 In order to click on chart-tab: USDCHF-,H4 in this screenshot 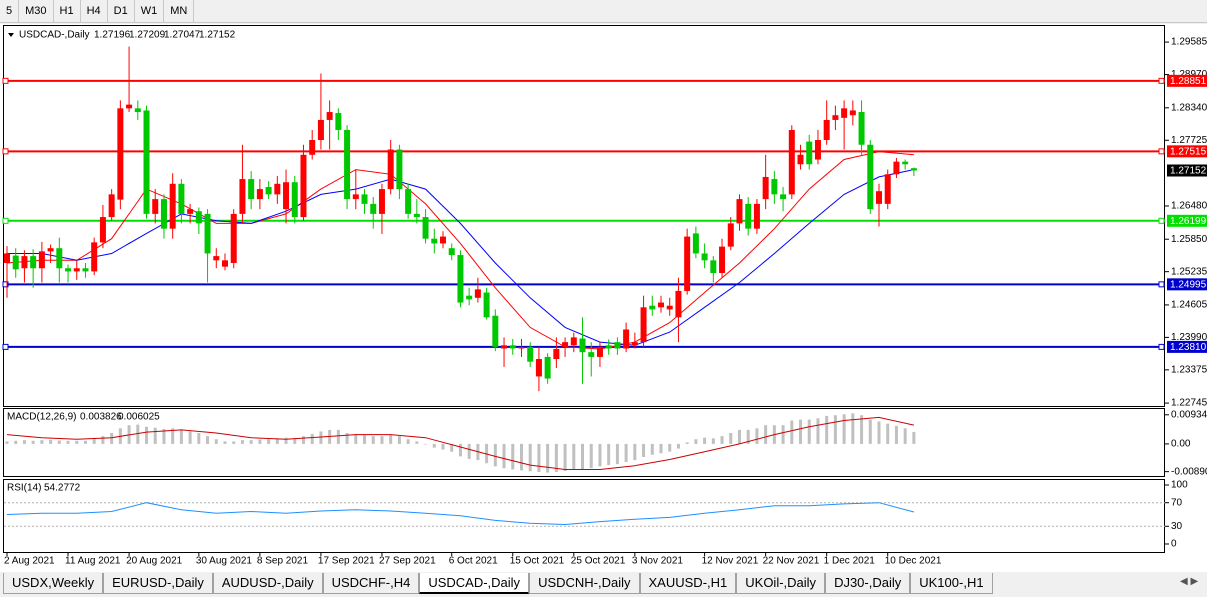, I will do `click(371, 583)`.